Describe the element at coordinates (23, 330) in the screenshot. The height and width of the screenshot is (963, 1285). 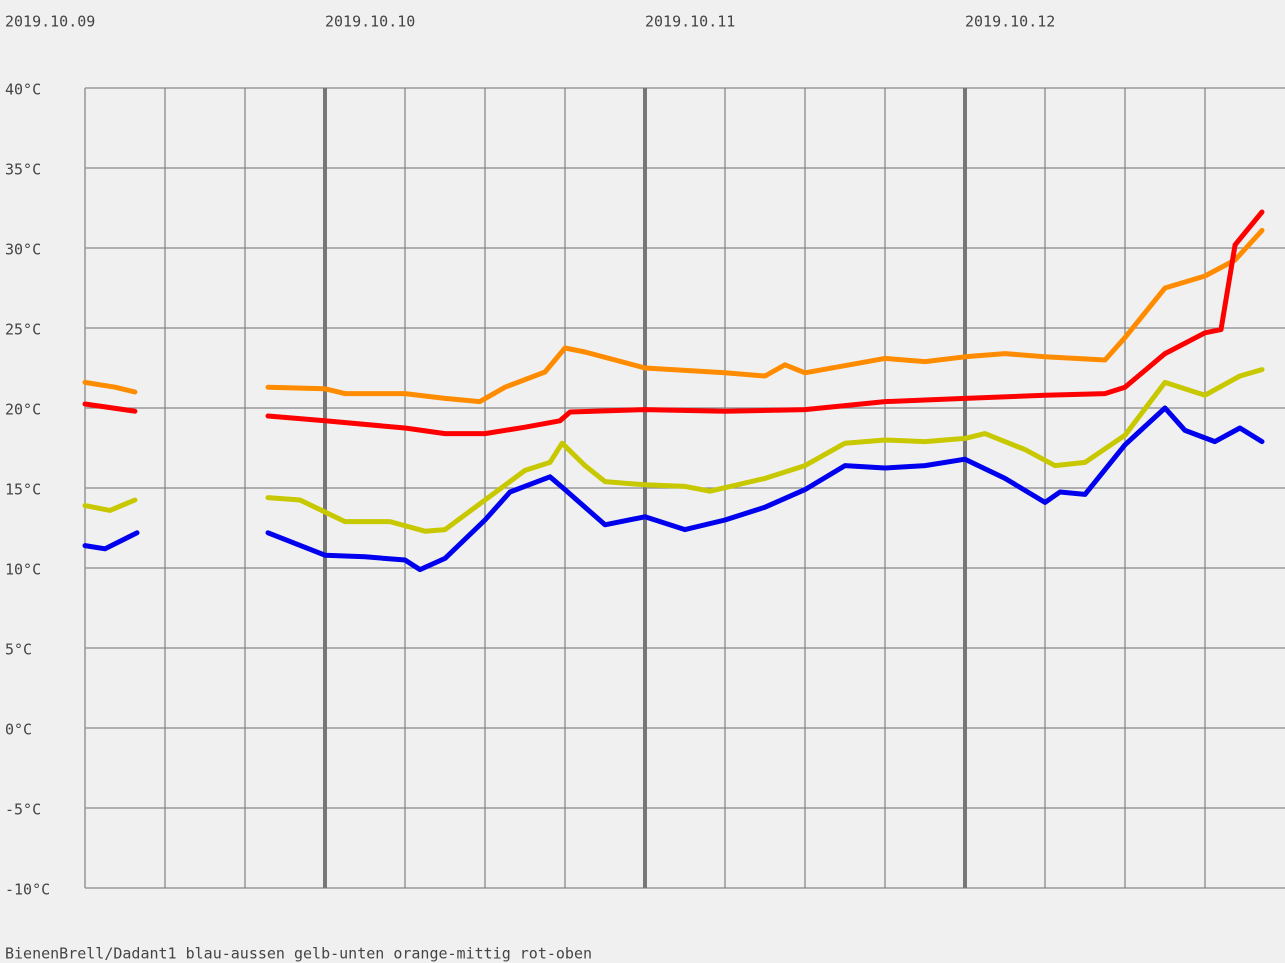
I see `y-tick-label: 25°C` at that location.